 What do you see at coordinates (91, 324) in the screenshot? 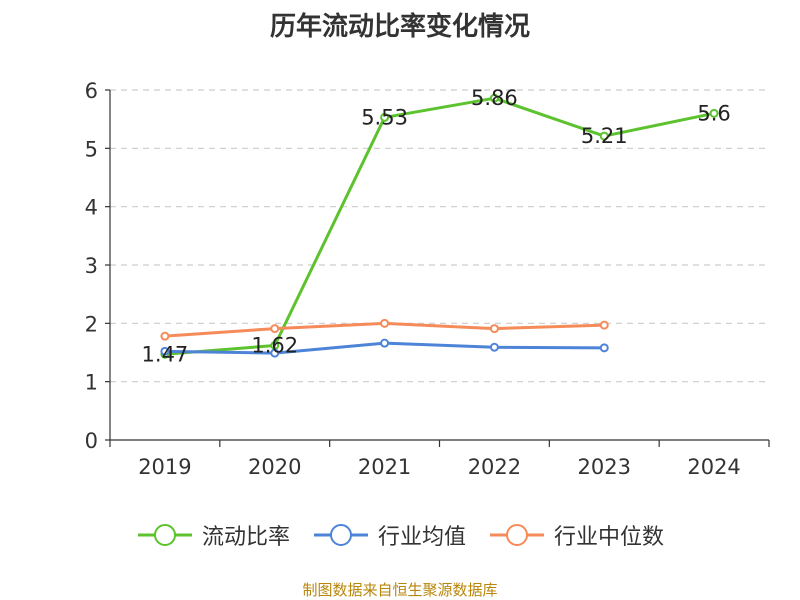
I see `y-tick-label: 2` at bounding box center [91, 324].